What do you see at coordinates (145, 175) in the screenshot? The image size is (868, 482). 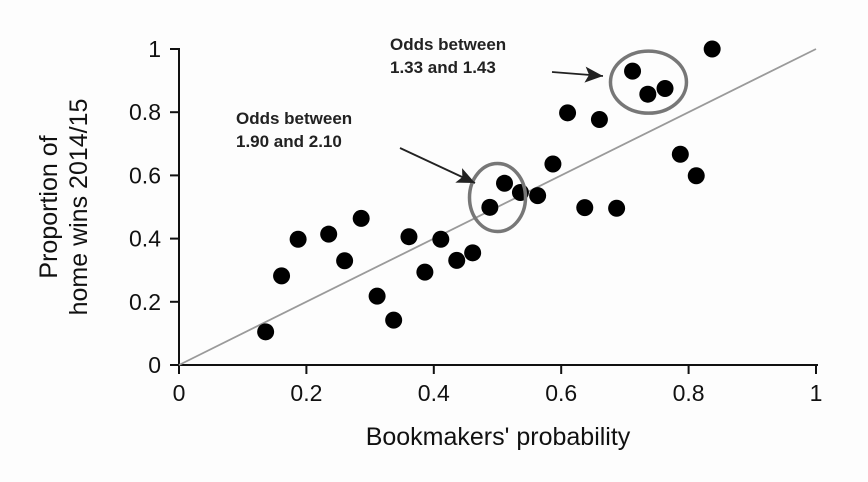 I see `y-tick-label: 0.6` at bounding box center [145, 175].